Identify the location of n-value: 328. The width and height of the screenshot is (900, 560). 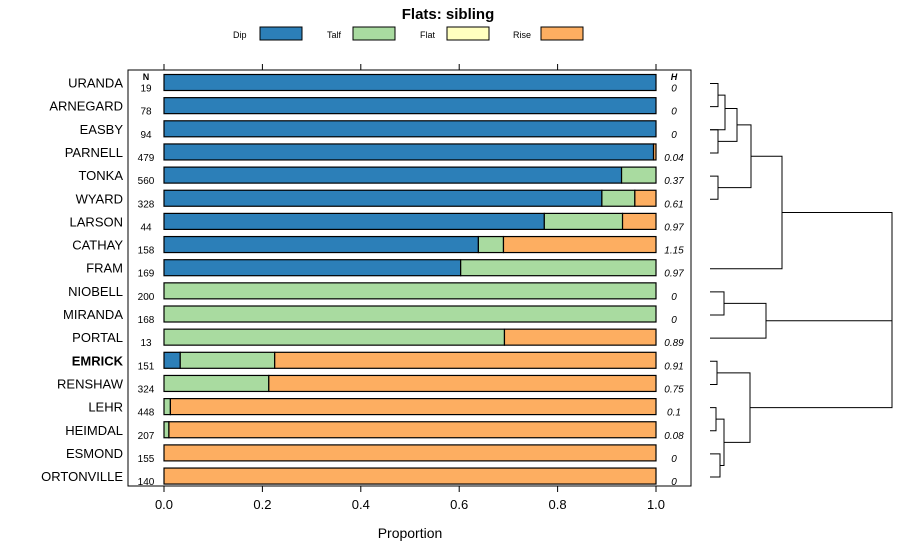
(146, 204).